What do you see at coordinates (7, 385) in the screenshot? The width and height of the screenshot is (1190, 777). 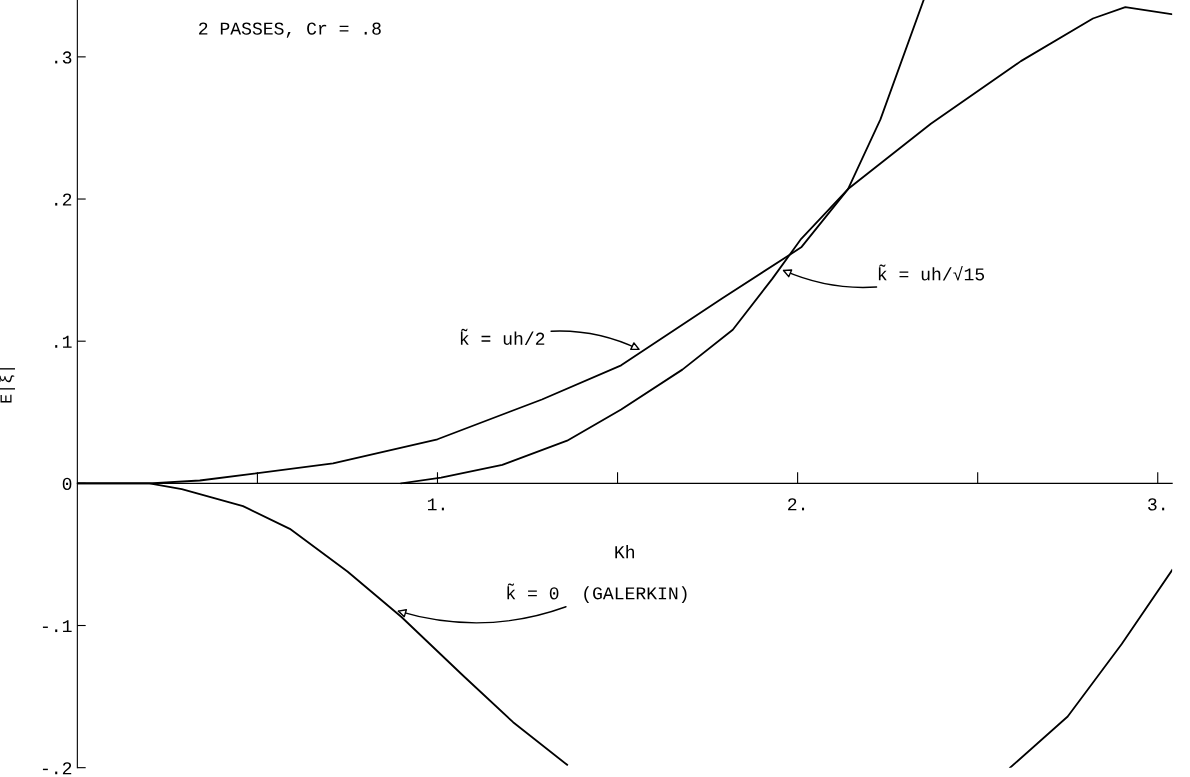 I see `y-axis-title: E|ξ|` at bounding box center [7, 385].